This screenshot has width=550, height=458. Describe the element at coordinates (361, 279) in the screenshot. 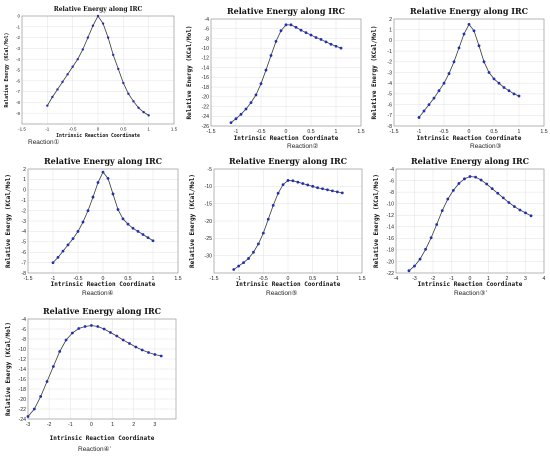

I see `x-tick-label: 1.5` at that location.